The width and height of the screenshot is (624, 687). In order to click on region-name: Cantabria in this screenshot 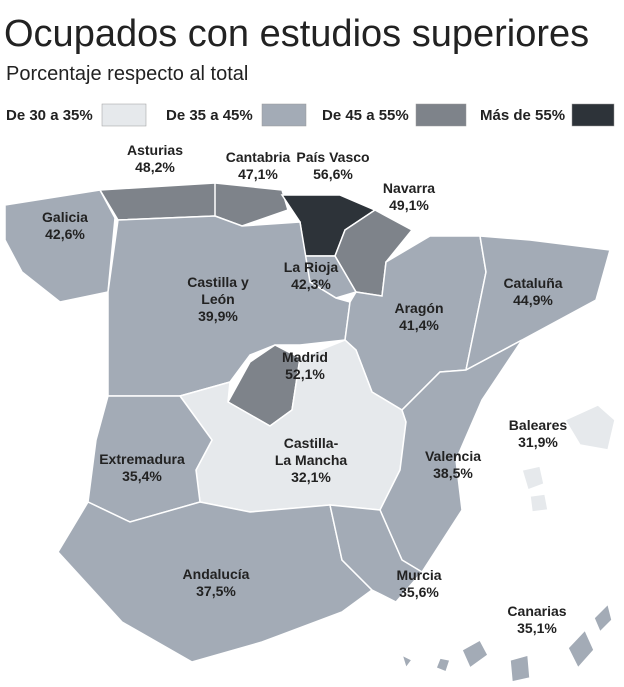, I will do `click(258, 157)`.